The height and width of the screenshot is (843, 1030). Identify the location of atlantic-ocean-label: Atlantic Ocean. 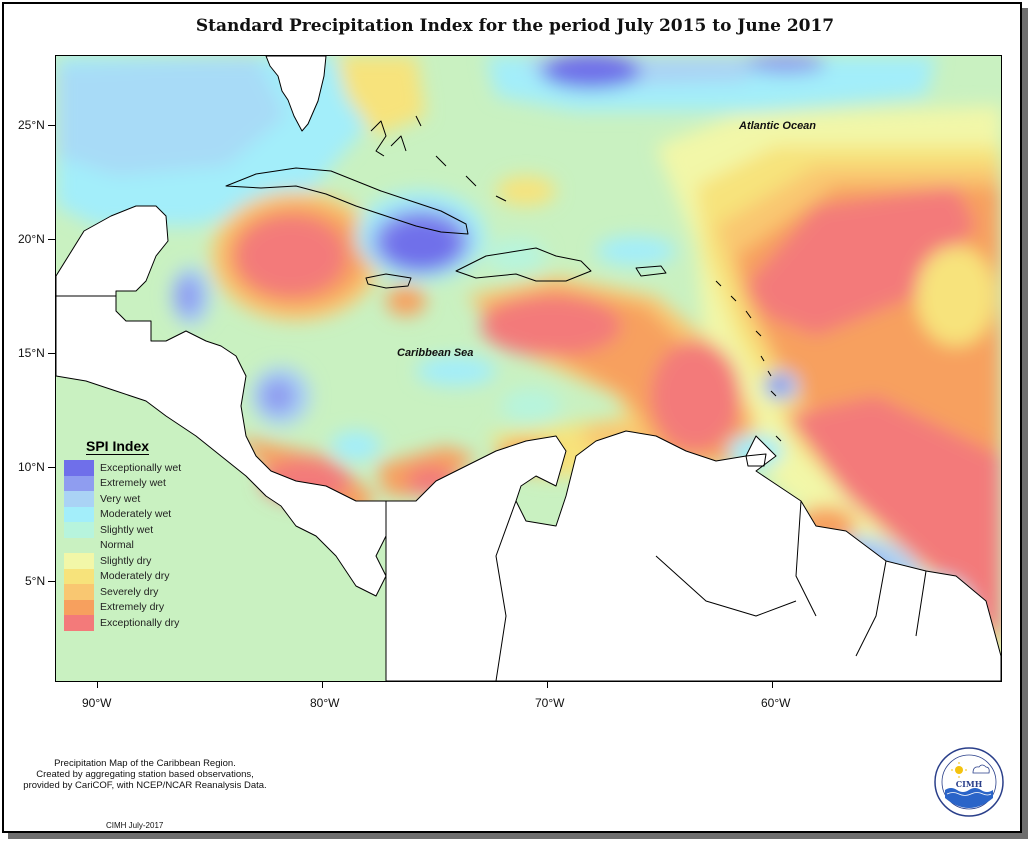
(778, 126).